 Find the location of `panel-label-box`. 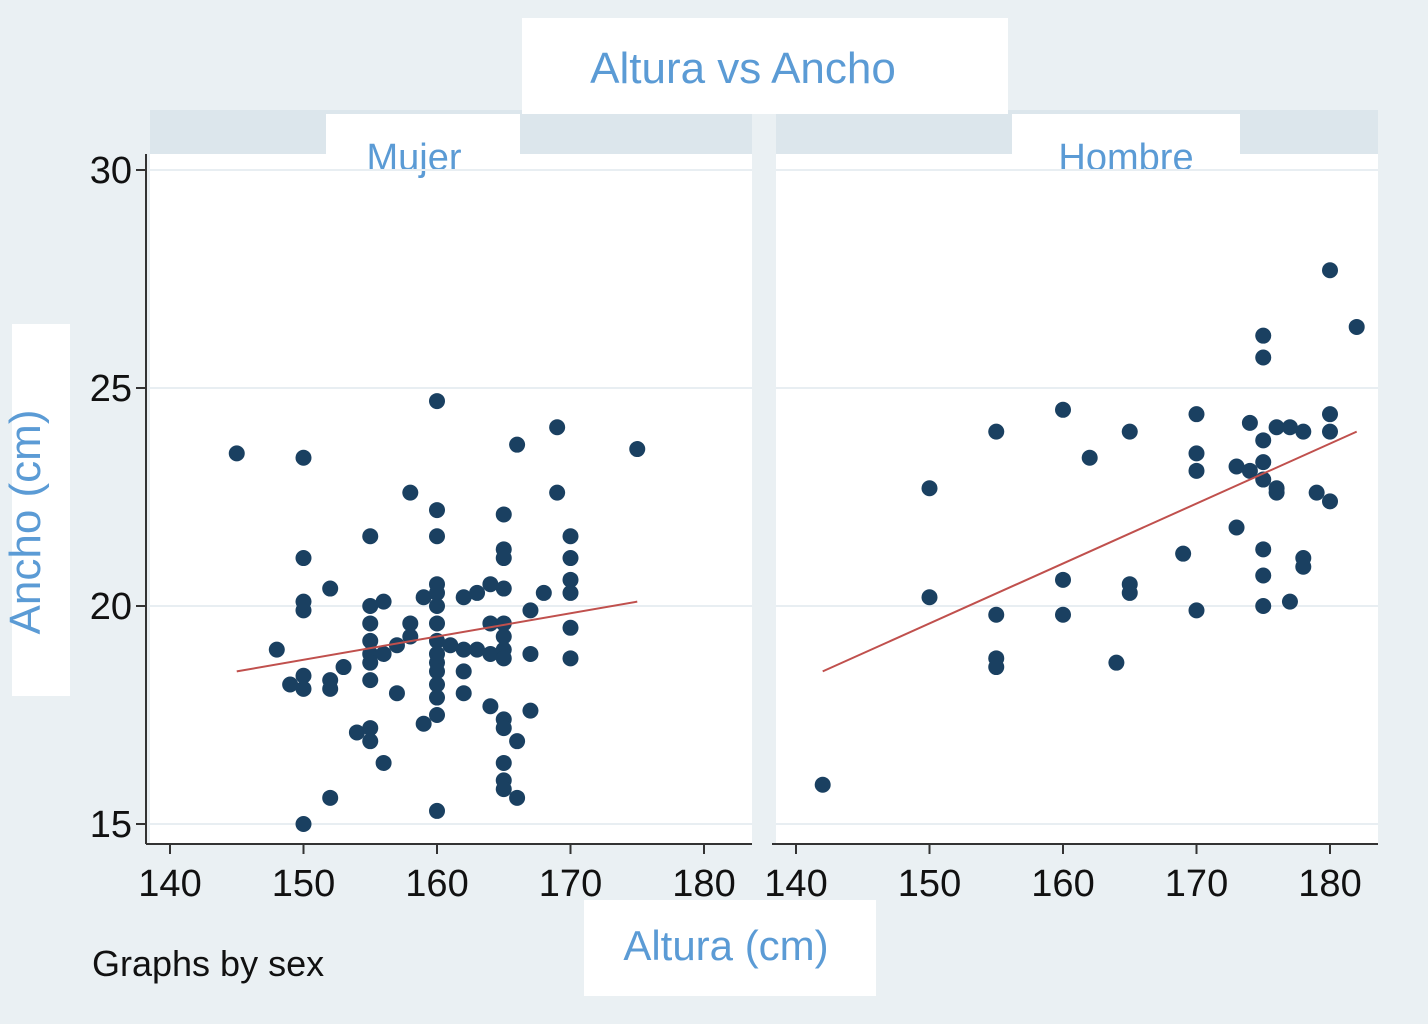

panel-label-box is located at coordinates (423, 145).